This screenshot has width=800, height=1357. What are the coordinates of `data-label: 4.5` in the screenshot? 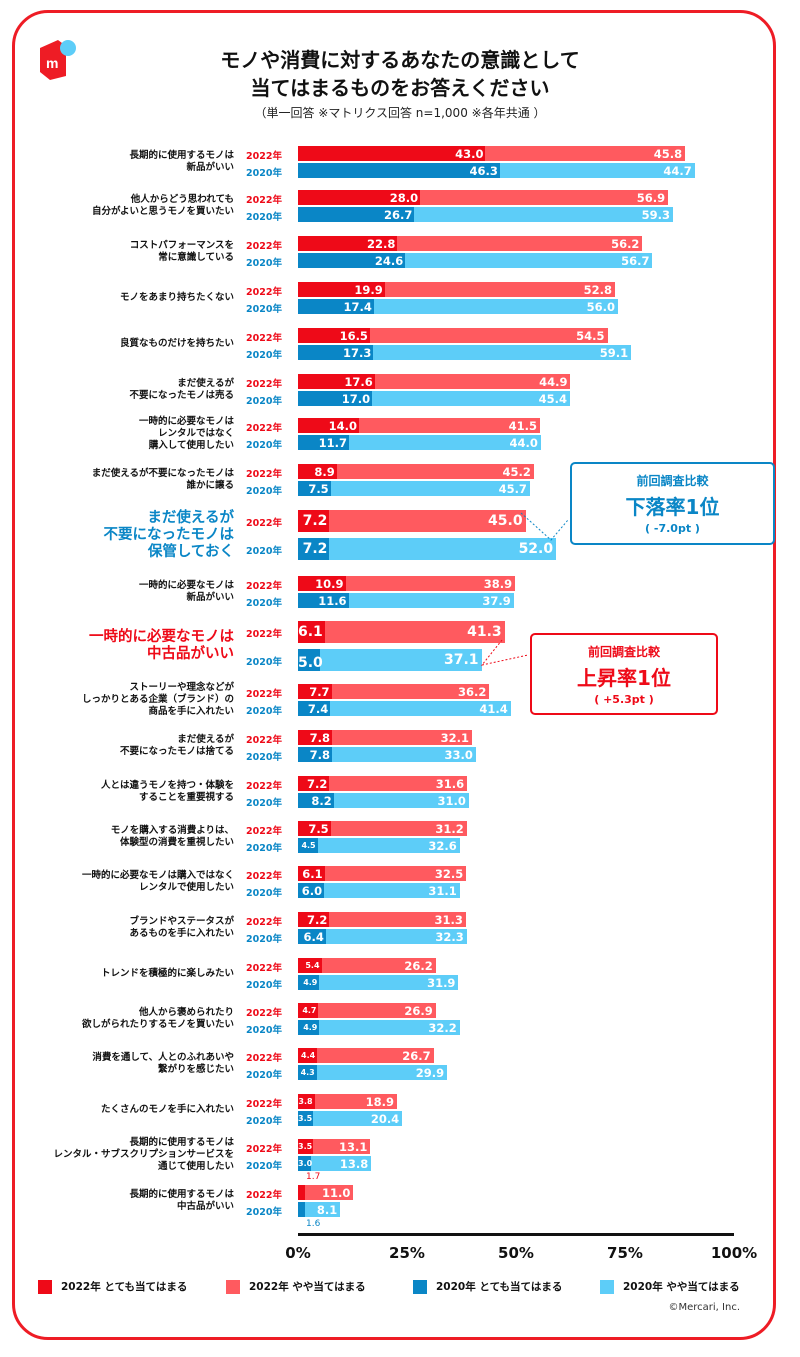 It's located at (308, 845).